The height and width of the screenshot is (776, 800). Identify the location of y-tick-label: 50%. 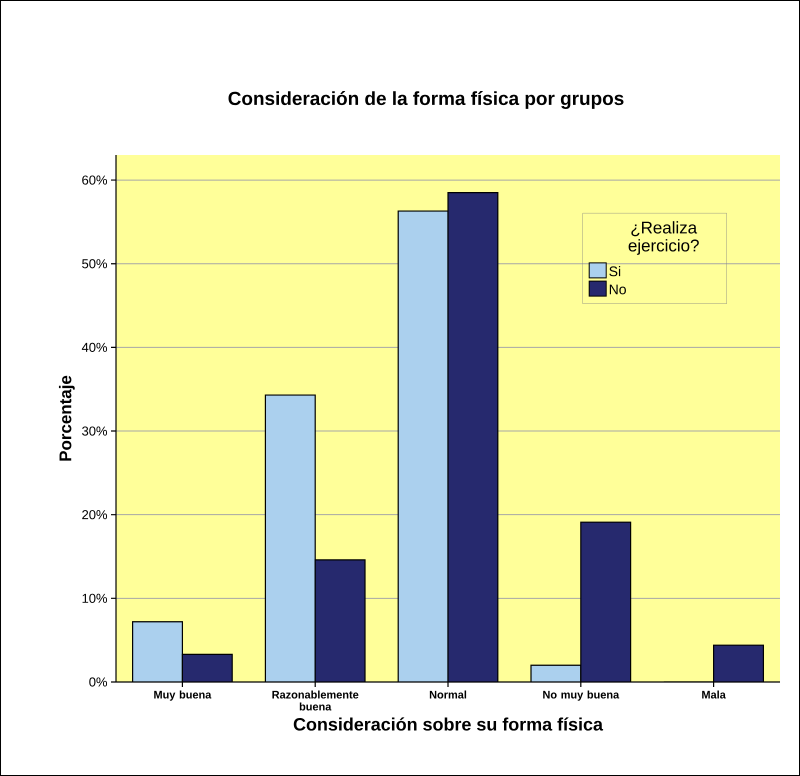
(95, 263).